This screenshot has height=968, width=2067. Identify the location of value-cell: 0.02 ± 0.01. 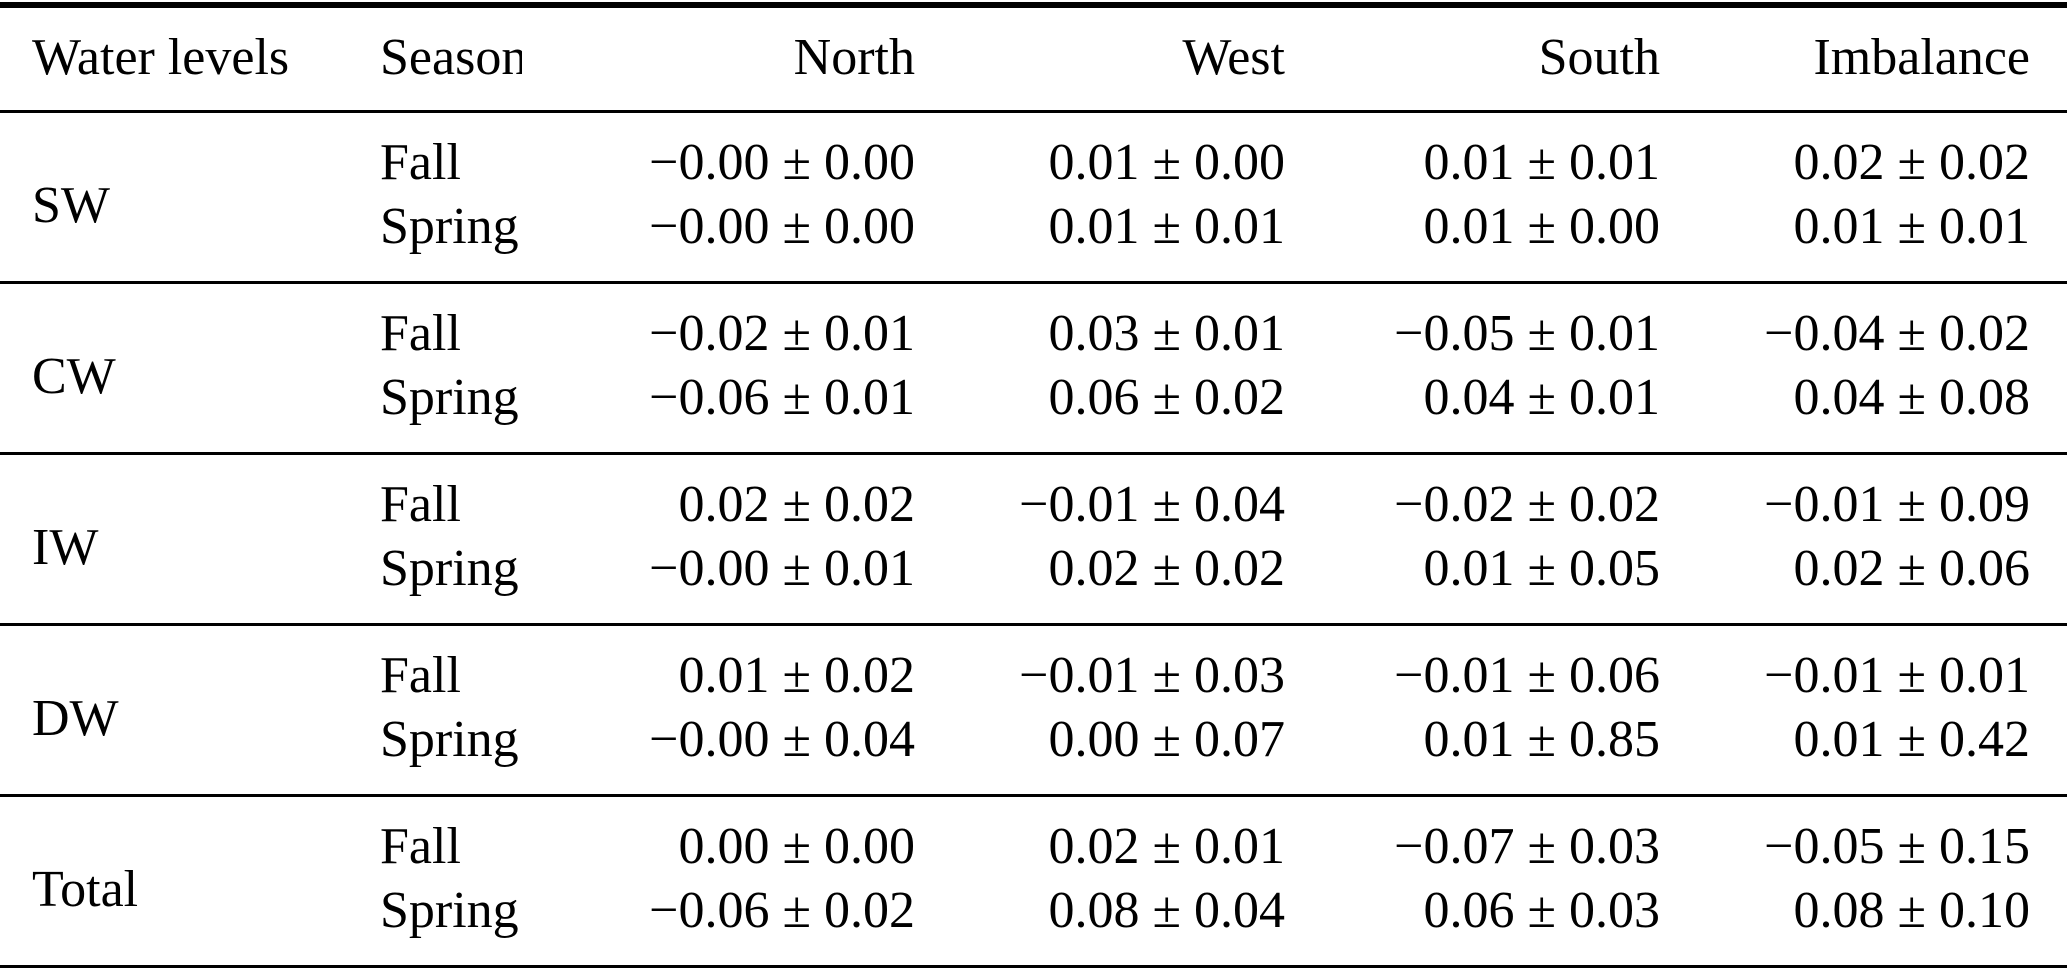
(1166, 846).